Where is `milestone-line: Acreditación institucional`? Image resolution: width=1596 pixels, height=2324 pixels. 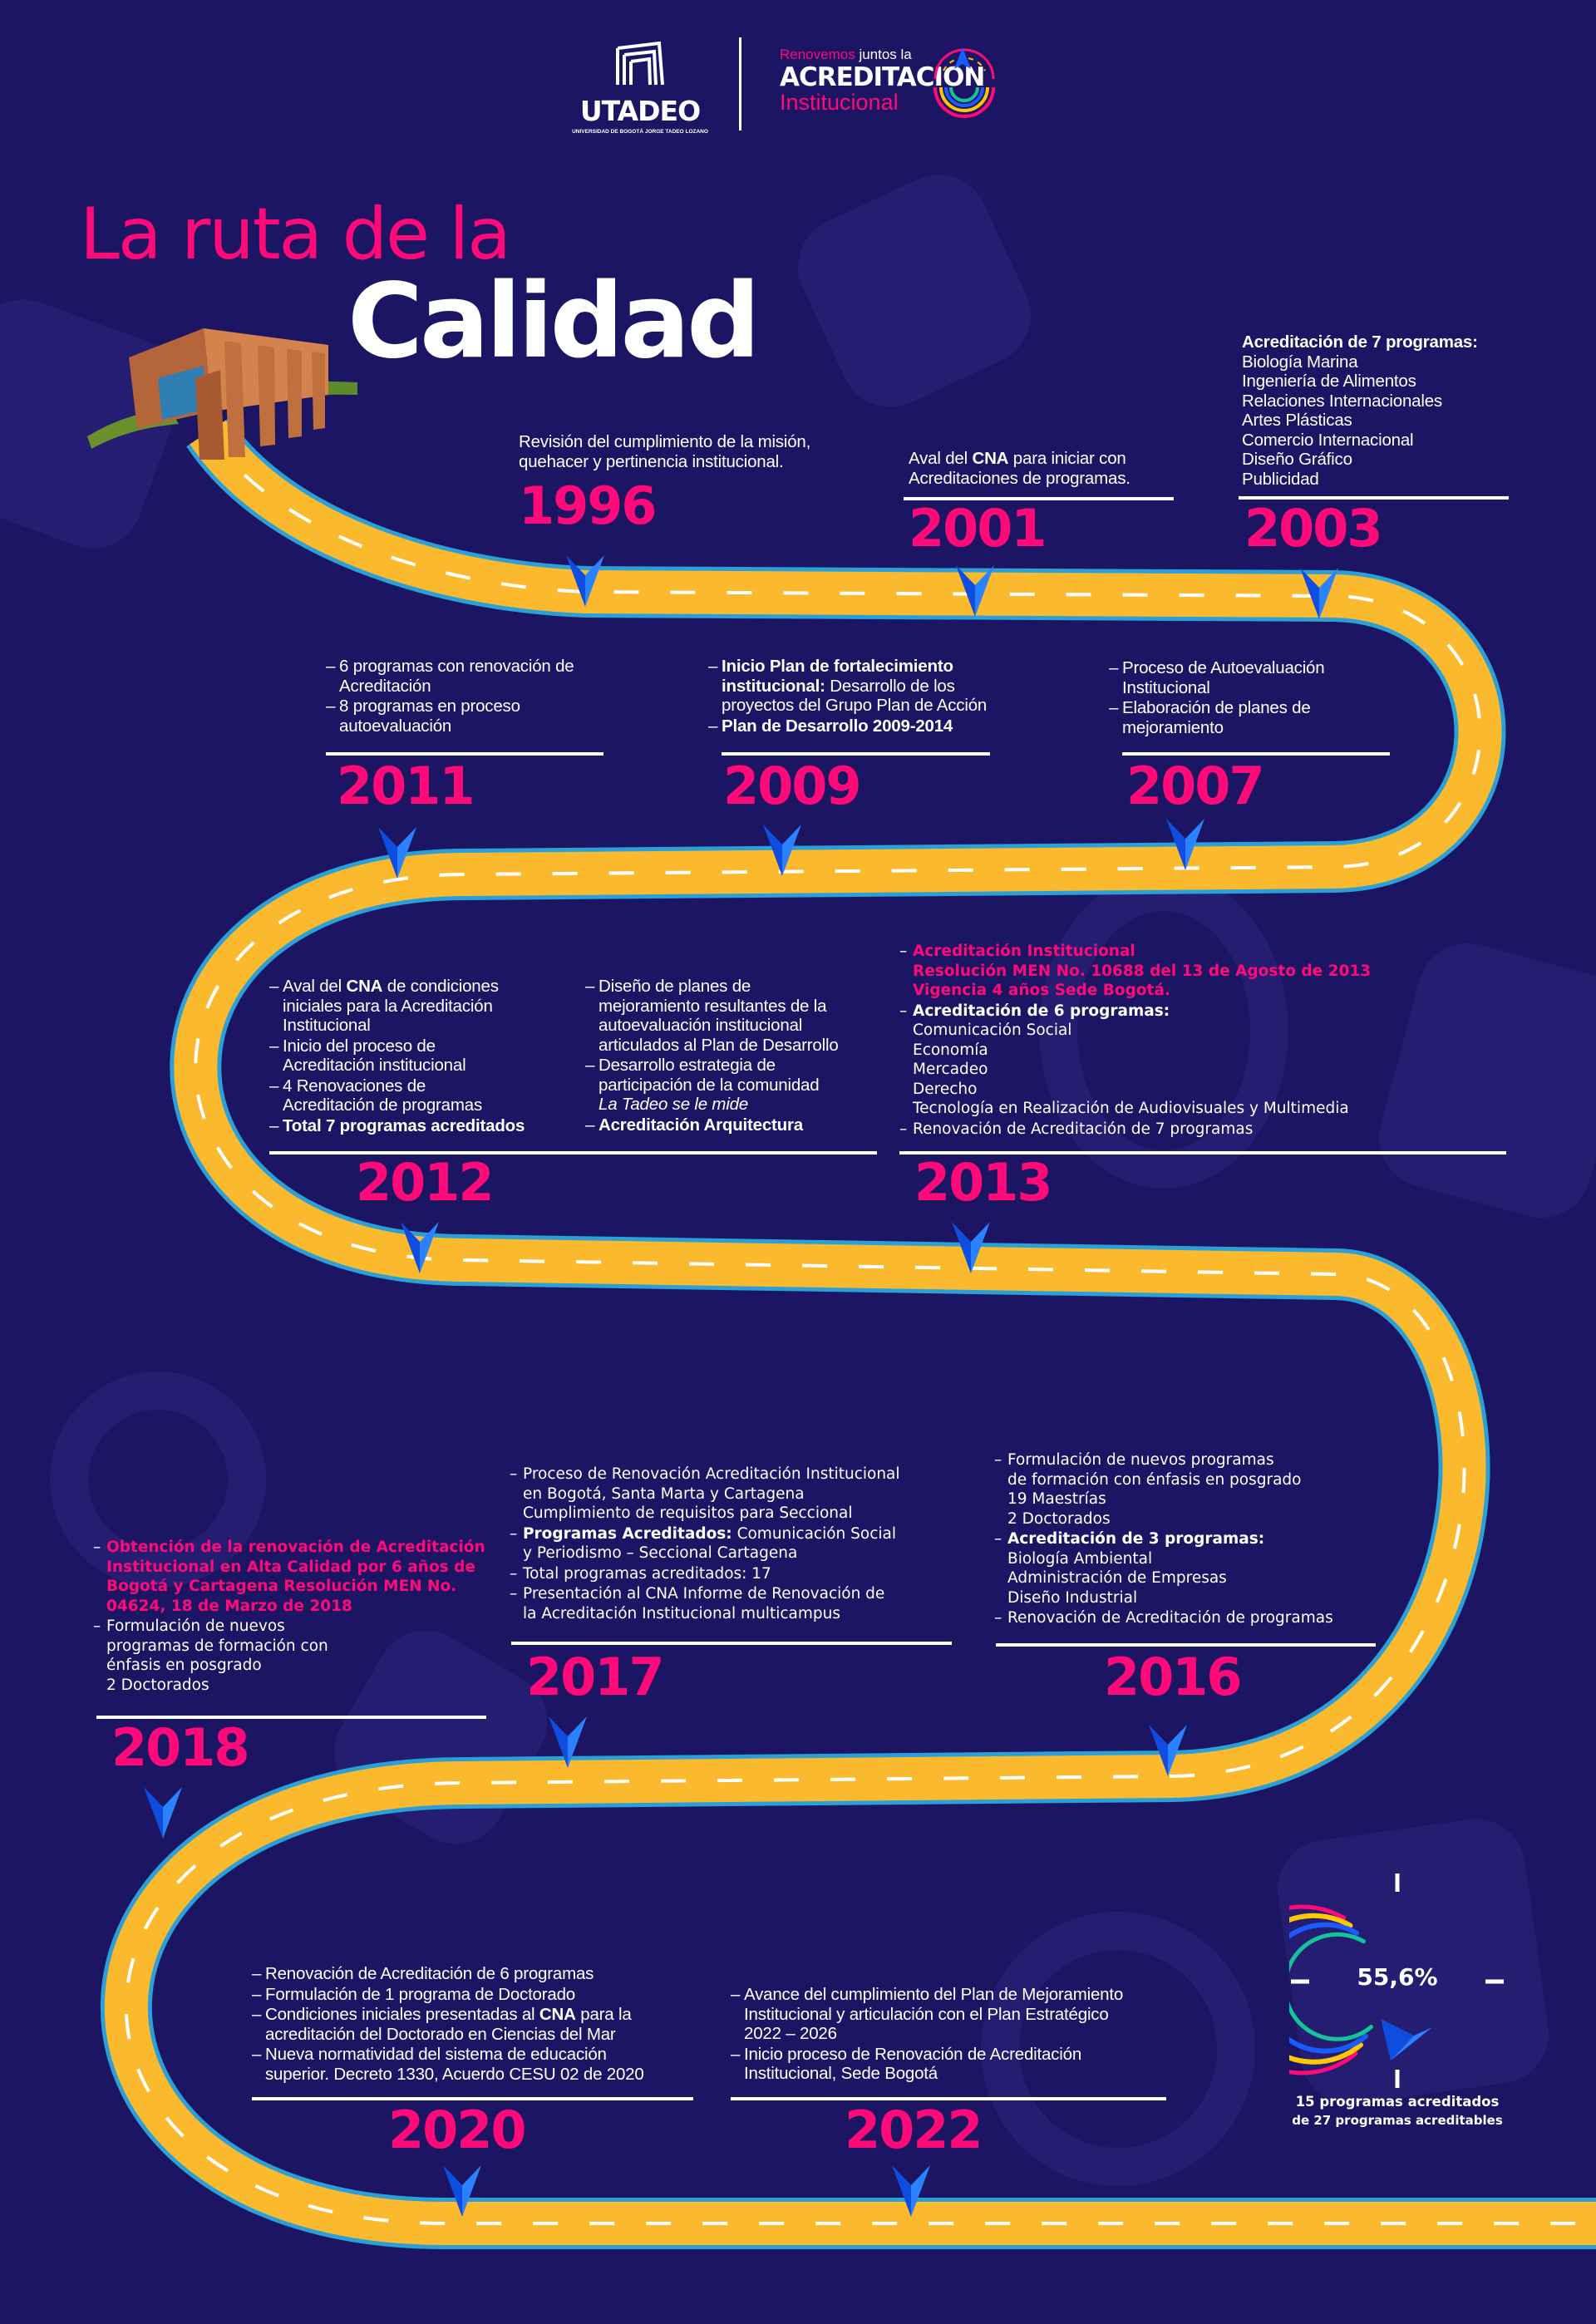
milestone-line: Acreditación institucional is located at coordinates (374, 1066).